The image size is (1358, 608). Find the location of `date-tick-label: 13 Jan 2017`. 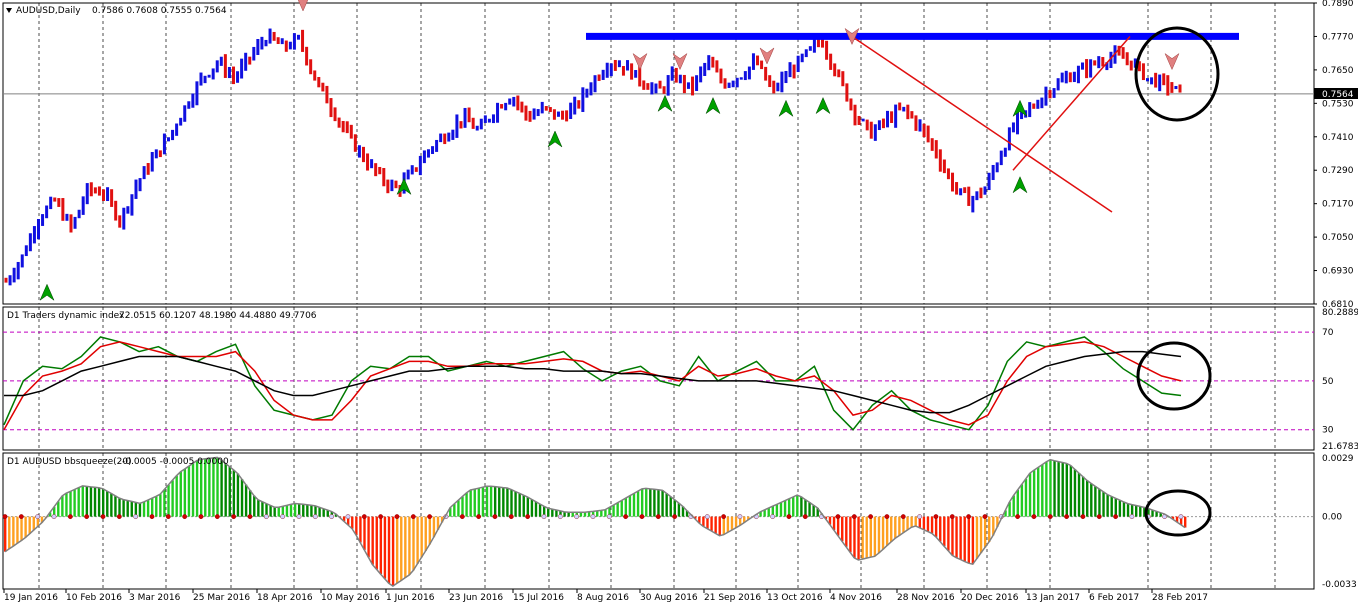

date-tick-label: 13 Jan 2017 is located at coordinates (1053, 598).